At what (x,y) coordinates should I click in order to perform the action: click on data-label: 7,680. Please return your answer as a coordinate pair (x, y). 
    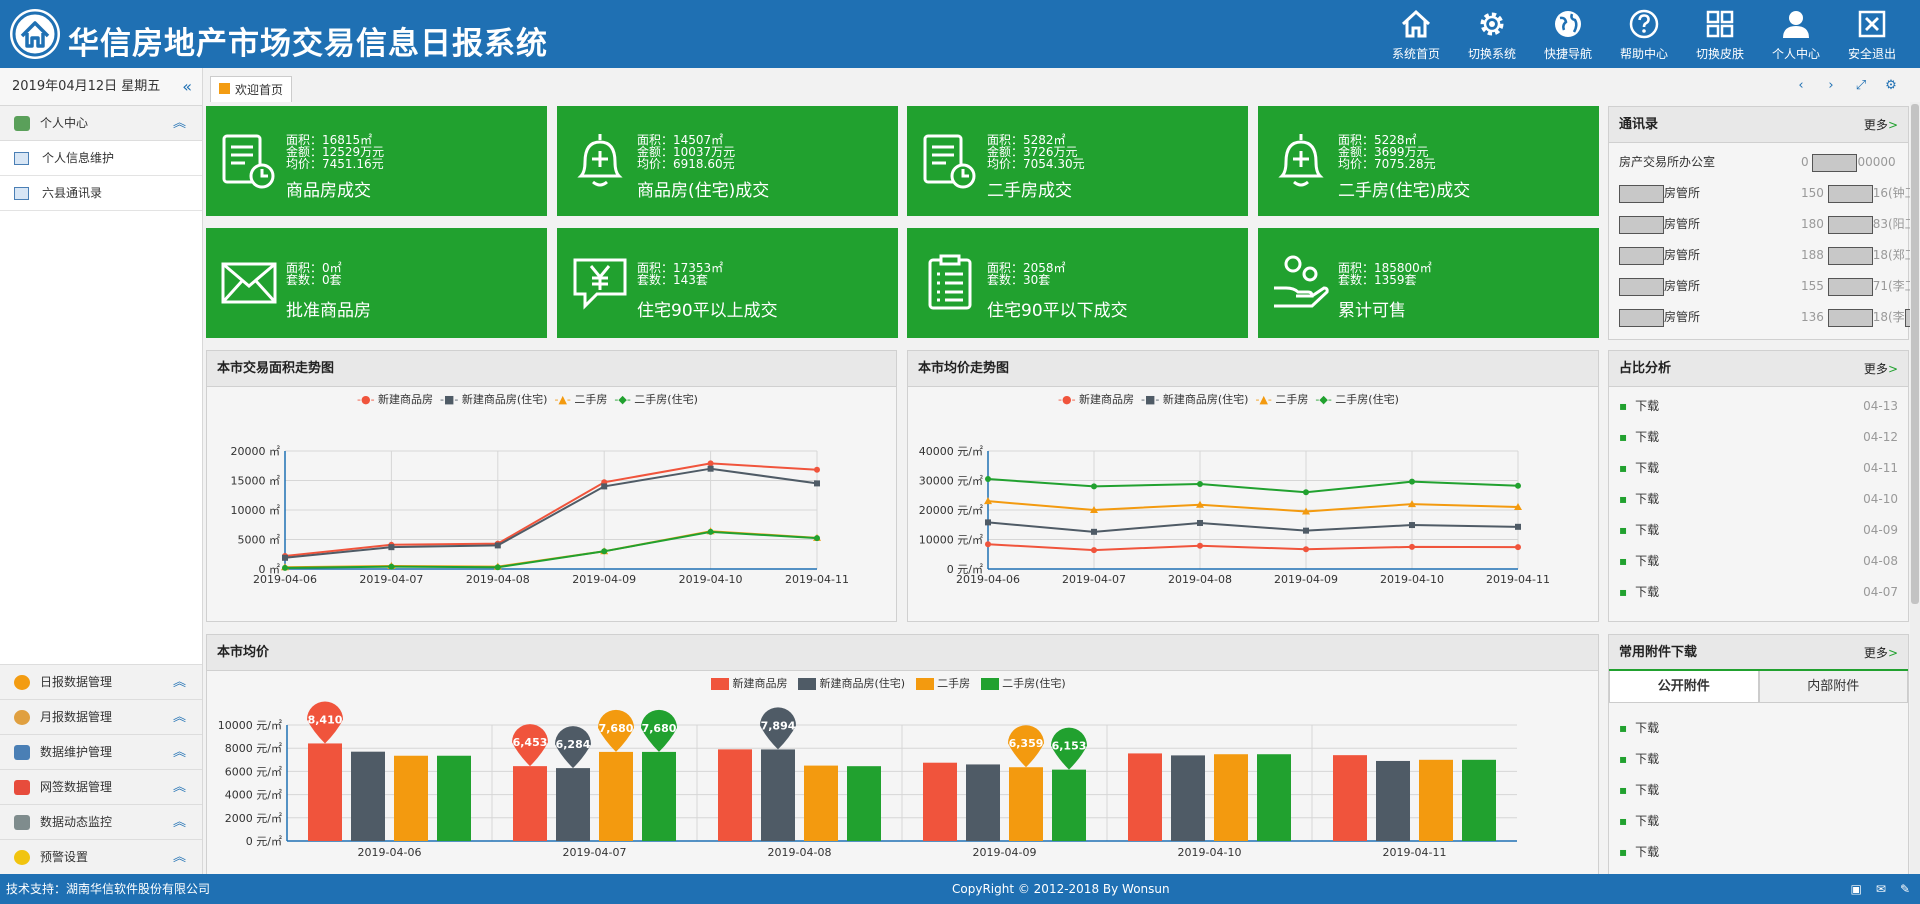
    Looking at the image, I should click on (616, 728).